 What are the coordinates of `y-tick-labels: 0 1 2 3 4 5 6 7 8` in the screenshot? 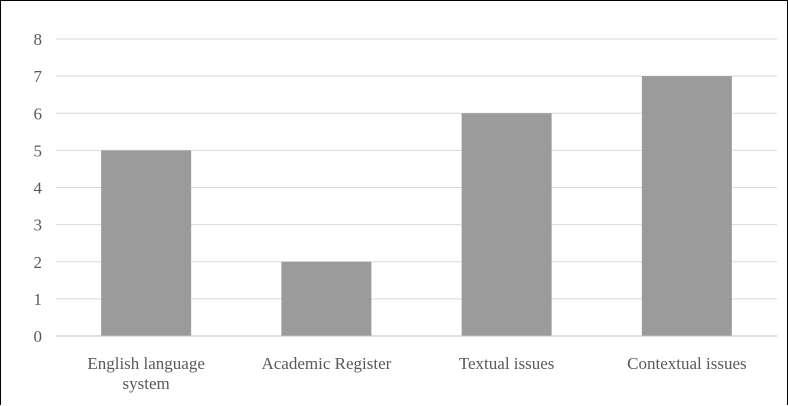 It's located at (38, 188).